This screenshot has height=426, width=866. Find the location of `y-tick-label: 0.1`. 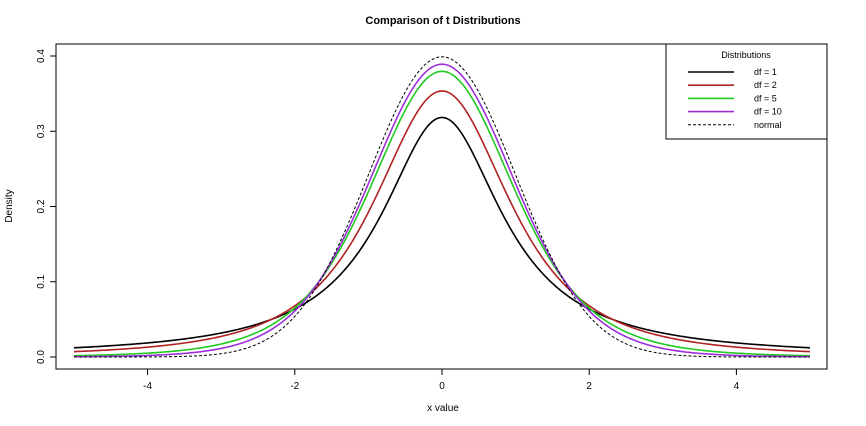

y-tick-label: 0.1 is located at coordinates (41, 281).